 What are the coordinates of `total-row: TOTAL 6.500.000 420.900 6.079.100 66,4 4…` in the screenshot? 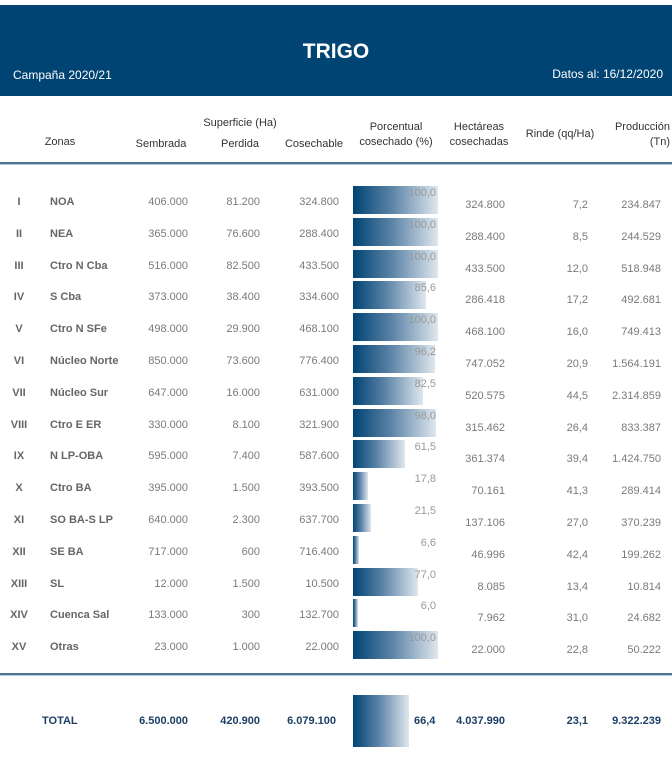 It's located at (336, 721).